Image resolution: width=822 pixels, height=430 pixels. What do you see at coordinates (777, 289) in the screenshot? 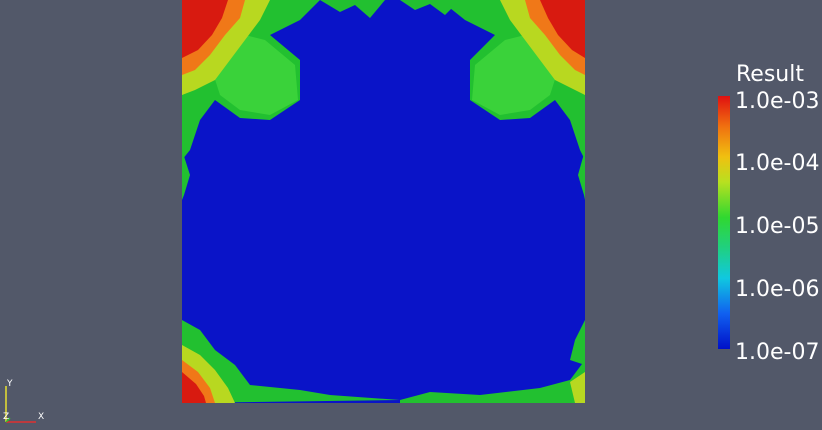
I see `colorbar-tick-label: 1.0e-06` at bounding box center [777, 289].